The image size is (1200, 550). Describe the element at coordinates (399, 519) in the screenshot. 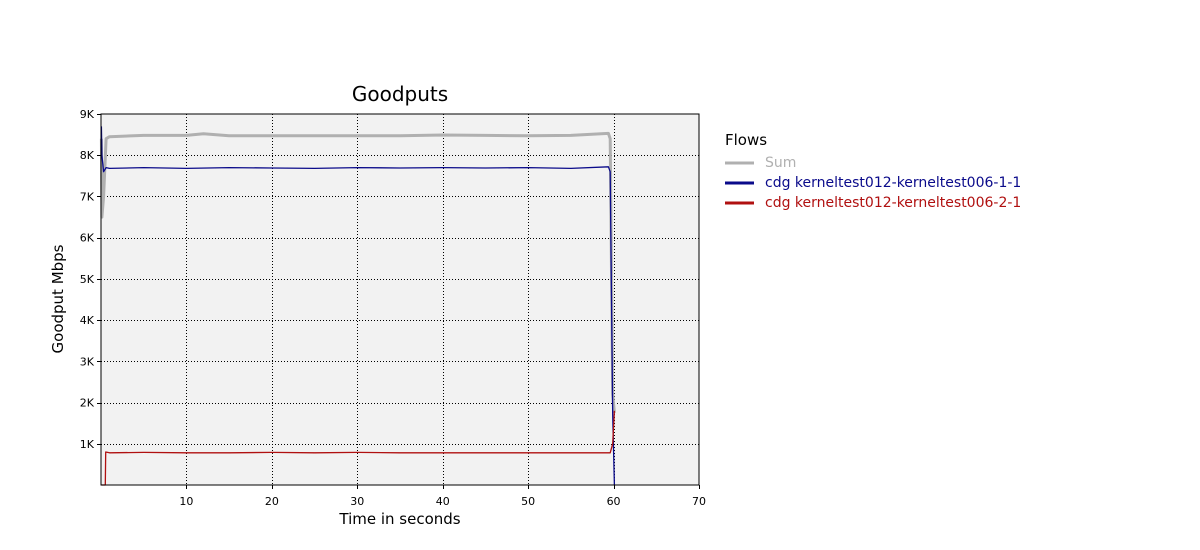

I see `x-axis-label: Time in seconds` at that location.